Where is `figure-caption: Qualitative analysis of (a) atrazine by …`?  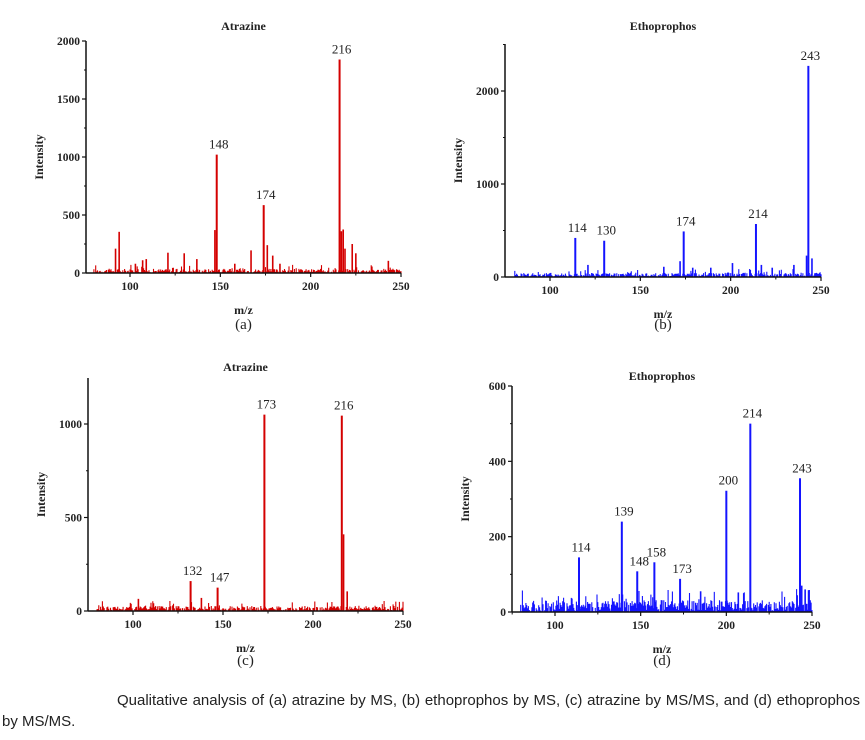 figure-caption: Qualitative analysis of (a) atrazine by … is located at coordinates (431, 711).